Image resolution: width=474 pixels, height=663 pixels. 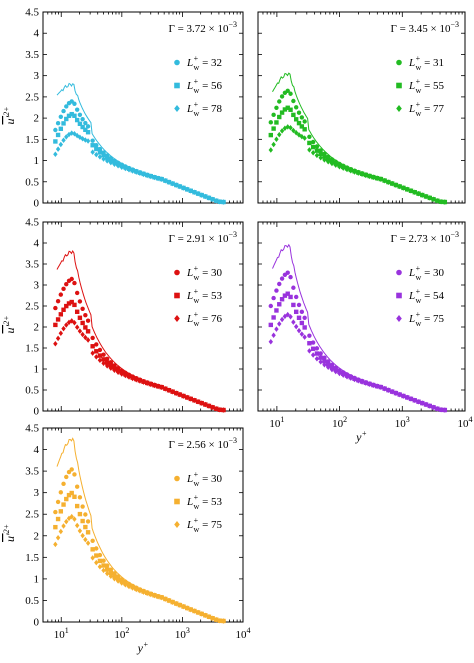 What do you see at coordinates (202, 443) in the screenshot?
I see `gamma-annotation: Γ = 2.56 × 10−3` at bounding box center [202, 443].